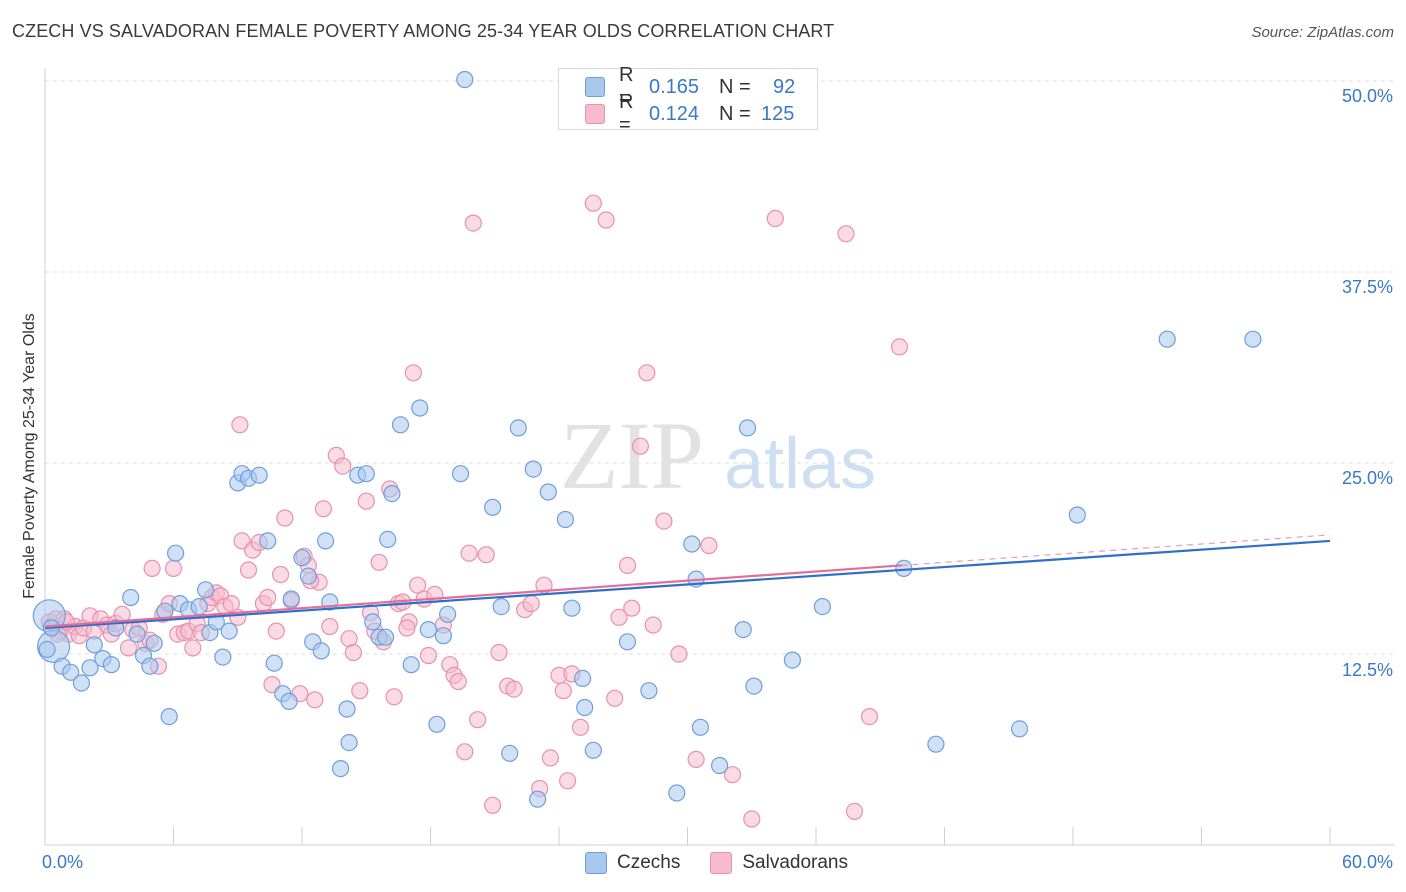 Image resolution: width=1406 pixels, height=892 pixels. I want to click on series-legend: Czechs Salvadorans, so click(731, 863).